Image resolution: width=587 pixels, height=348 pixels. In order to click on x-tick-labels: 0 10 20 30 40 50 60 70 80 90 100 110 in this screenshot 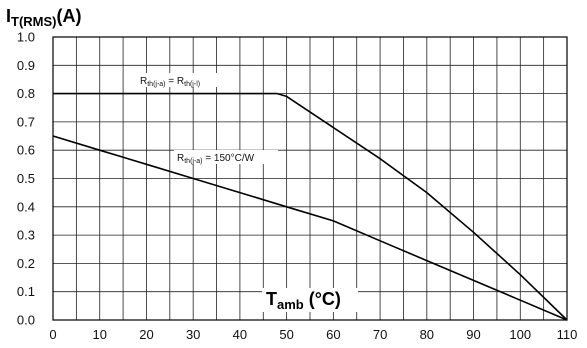, I will do `click(313, 334)`.